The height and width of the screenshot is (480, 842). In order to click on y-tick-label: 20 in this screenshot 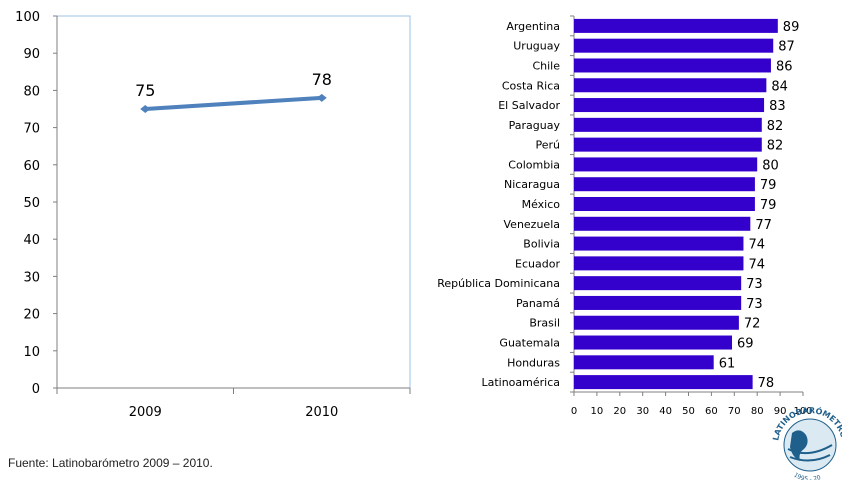, I will do `click(31, 315)`.